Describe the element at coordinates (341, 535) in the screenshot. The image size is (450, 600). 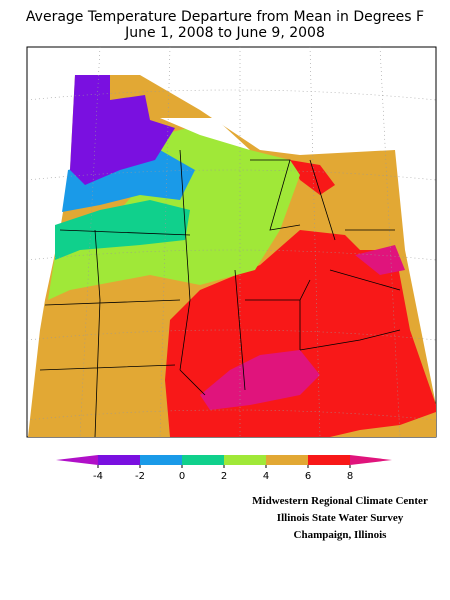
I see `credit-line: Champaign, Illinois` at that location.